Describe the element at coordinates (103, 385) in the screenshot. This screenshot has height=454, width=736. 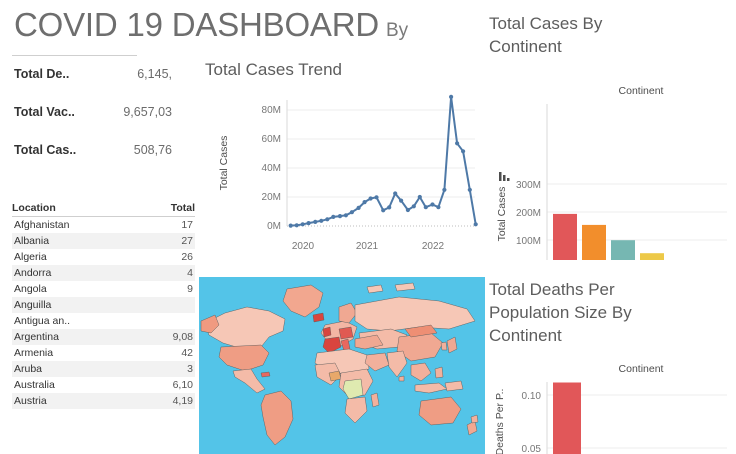
I see `table-row: Australia 6,10` at that location.